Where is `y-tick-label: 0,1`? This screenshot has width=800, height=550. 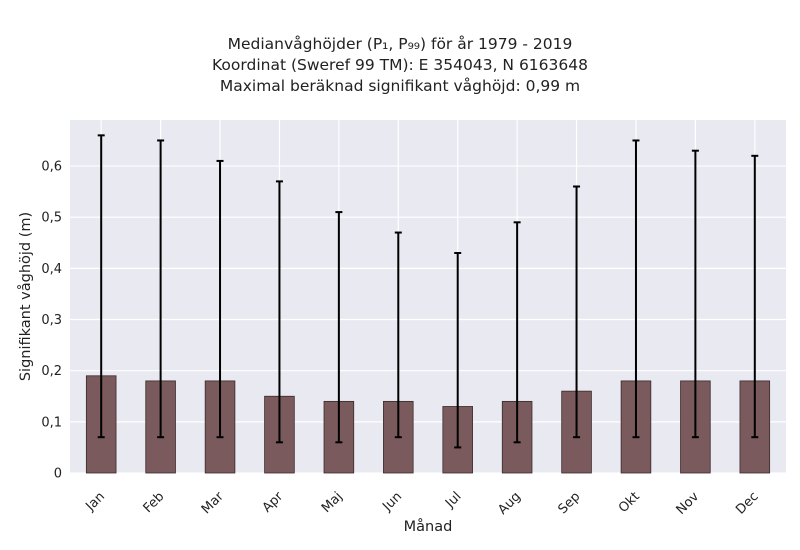 y-tick-label: 0,1 is located at coordinates (51, 422).